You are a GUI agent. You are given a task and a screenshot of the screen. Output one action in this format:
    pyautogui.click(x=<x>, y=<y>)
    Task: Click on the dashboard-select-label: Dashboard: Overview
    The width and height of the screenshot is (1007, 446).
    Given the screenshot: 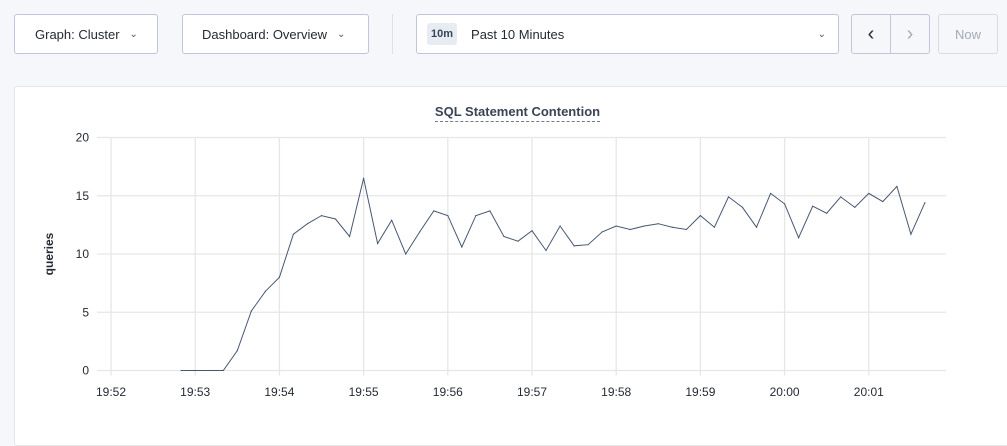 What is the action you would take?
    pyautogui.click(x=264, y=34)
    